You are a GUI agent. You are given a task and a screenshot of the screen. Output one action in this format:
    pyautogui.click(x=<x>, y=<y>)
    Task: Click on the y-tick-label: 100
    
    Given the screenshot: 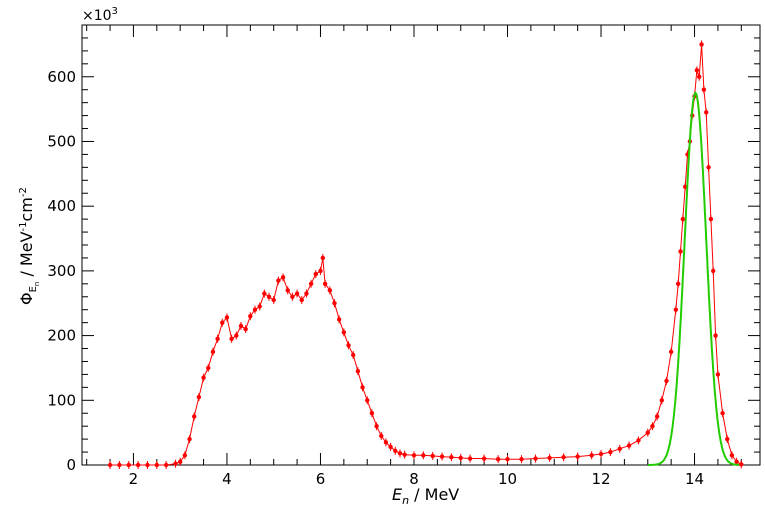 What is the action you would take?
    pyautogui.click(x=61, y=400)
    